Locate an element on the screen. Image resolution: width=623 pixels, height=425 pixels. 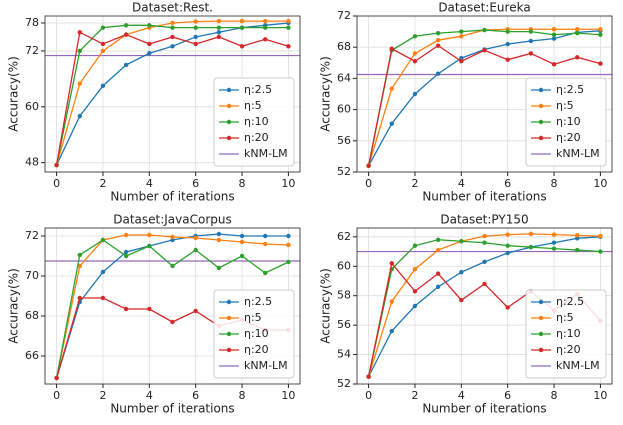
legend-label: η:10 is located at coordinates (256, 333).